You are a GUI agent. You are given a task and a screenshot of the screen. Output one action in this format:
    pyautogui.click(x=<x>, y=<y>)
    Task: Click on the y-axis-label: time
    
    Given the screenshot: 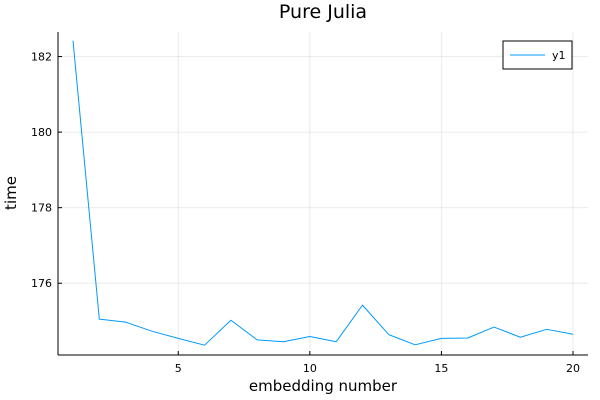 What is the action you would take?
    pyautogui.click(x=11, y=193)
    